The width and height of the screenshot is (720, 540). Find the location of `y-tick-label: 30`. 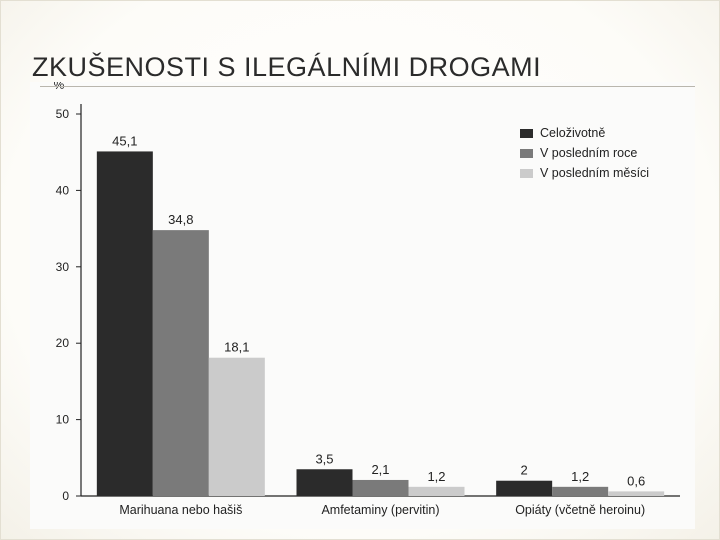

y-tick-label: 30 is located at coordinates (63, 267).